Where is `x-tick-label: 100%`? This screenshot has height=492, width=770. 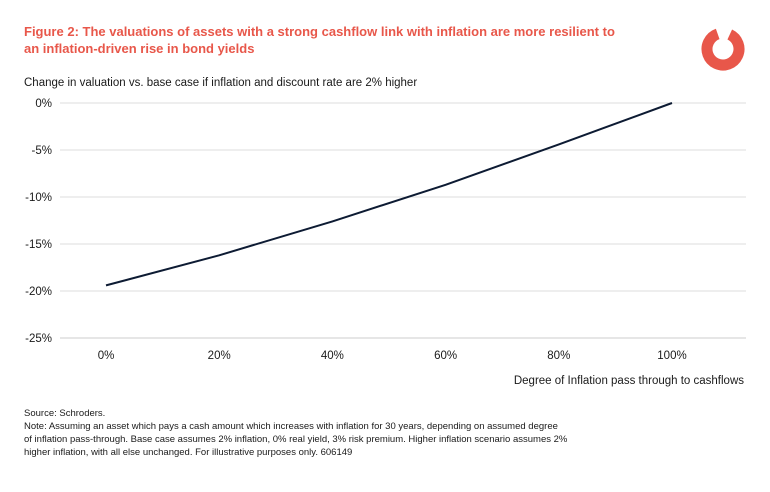 x-tick-label: 100% is located at coordinates (671, 356).